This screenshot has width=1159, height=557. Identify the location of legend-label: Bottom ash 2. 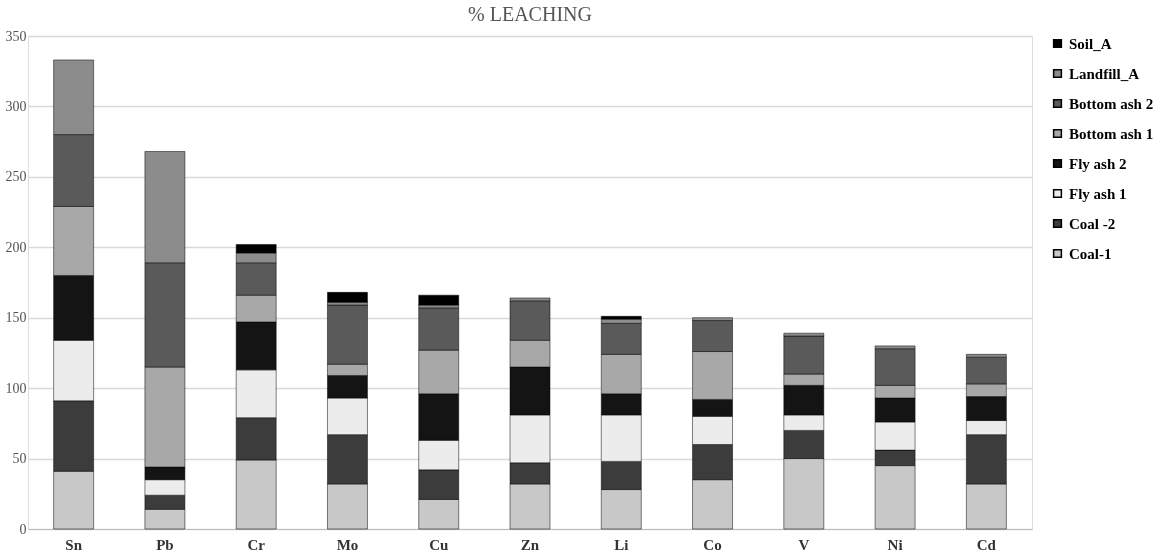
(1111, 103).